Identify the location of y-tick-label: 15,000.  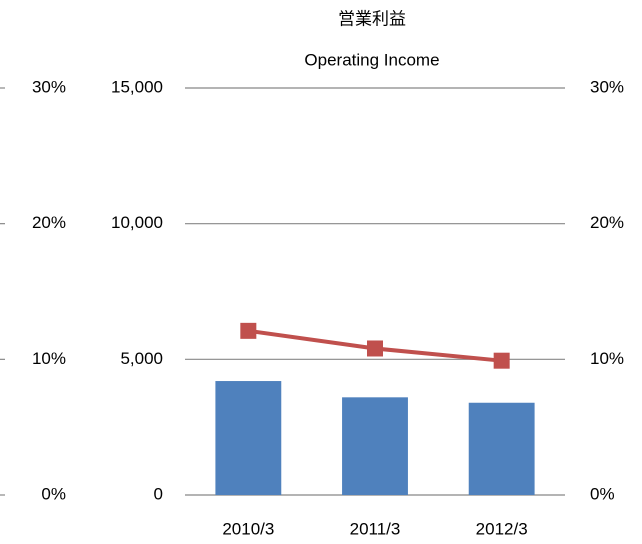
(137, 86).